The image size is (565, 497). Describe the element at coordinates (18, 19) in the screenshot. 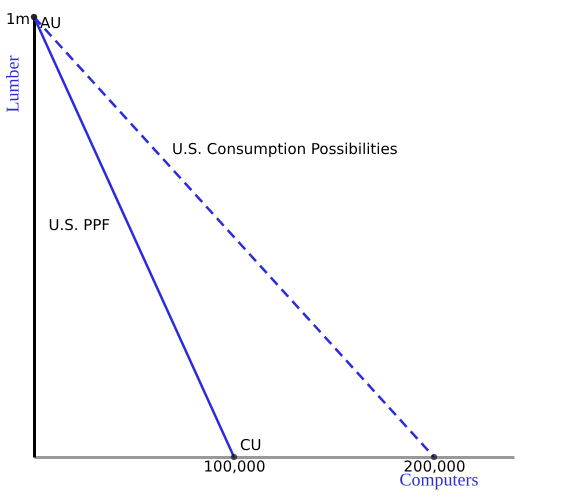

I see `text: 1m` at that location.